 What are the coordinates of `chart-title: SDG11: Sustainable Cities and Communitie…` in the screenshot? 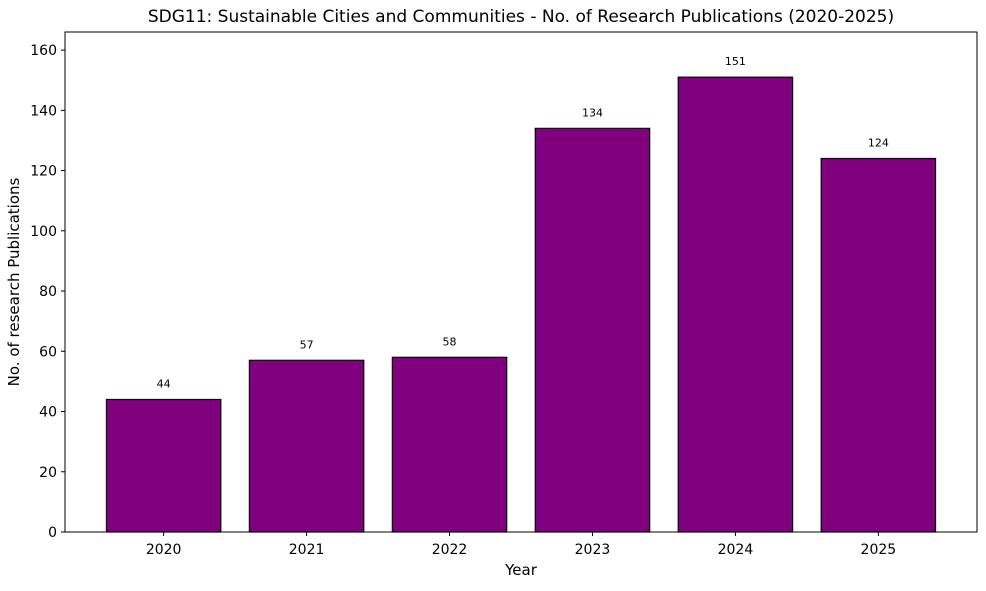 It's located at (521, 17).